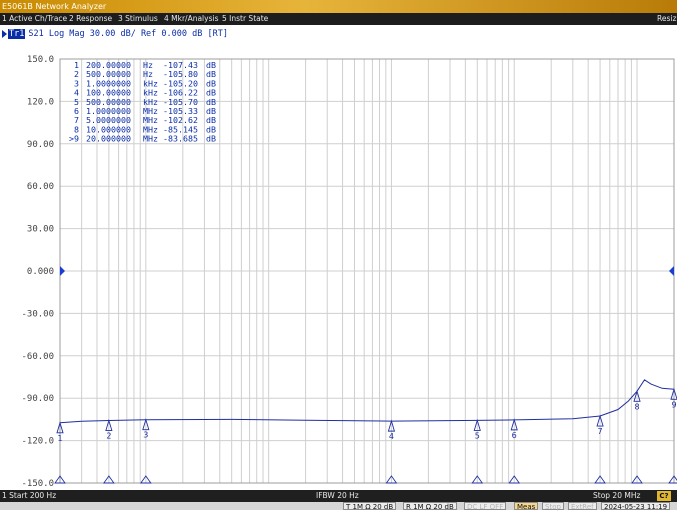  Describe the element at coordinates (245, 18) in the screenshot. I see `menu-instr-state: 5 Instr State` at that location.